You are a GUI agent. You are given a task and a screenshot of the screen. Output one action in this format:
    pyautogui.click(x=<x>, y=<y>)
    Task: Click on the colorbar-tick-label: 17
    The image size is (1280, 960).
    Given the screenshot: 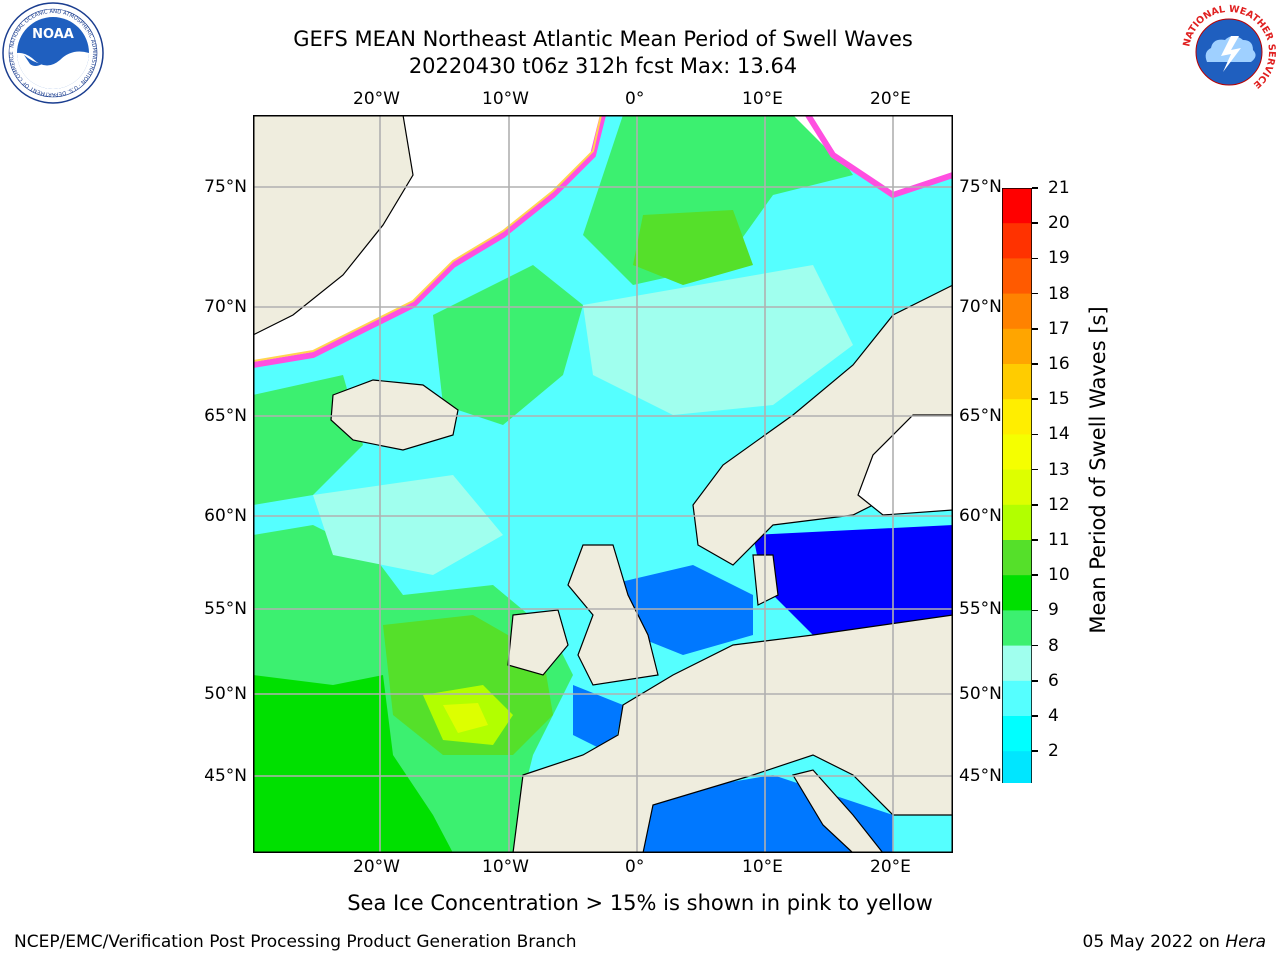 What is the action you would take?
    pyautogui.click(x=1051, y=328)
    